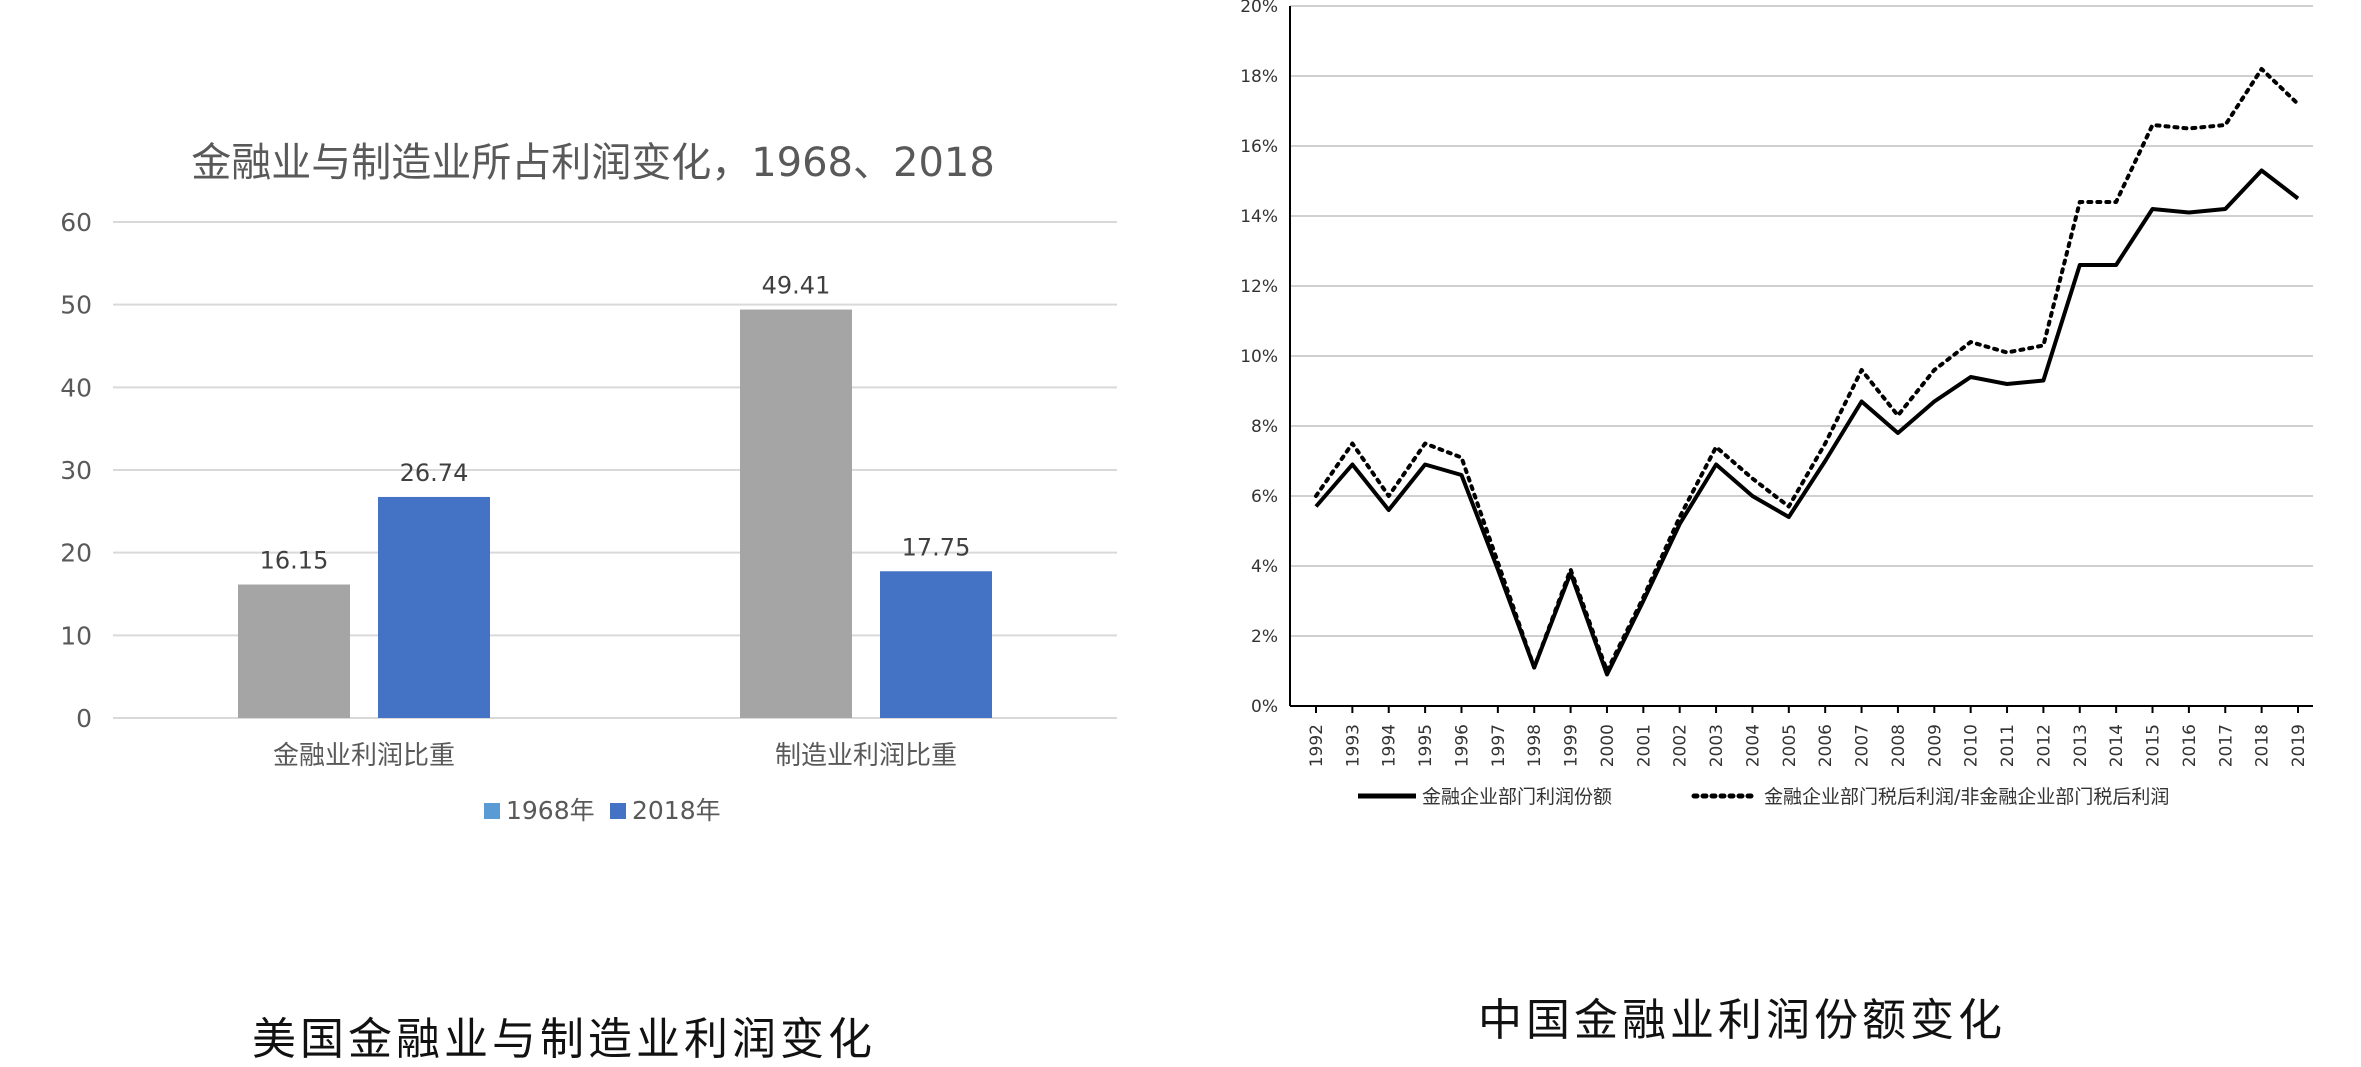 The image size is (2361, 1067). Describe the element at coordinates (2226, 745) in the screenshot. I see `line-x-tick-label: 2017` at that location.